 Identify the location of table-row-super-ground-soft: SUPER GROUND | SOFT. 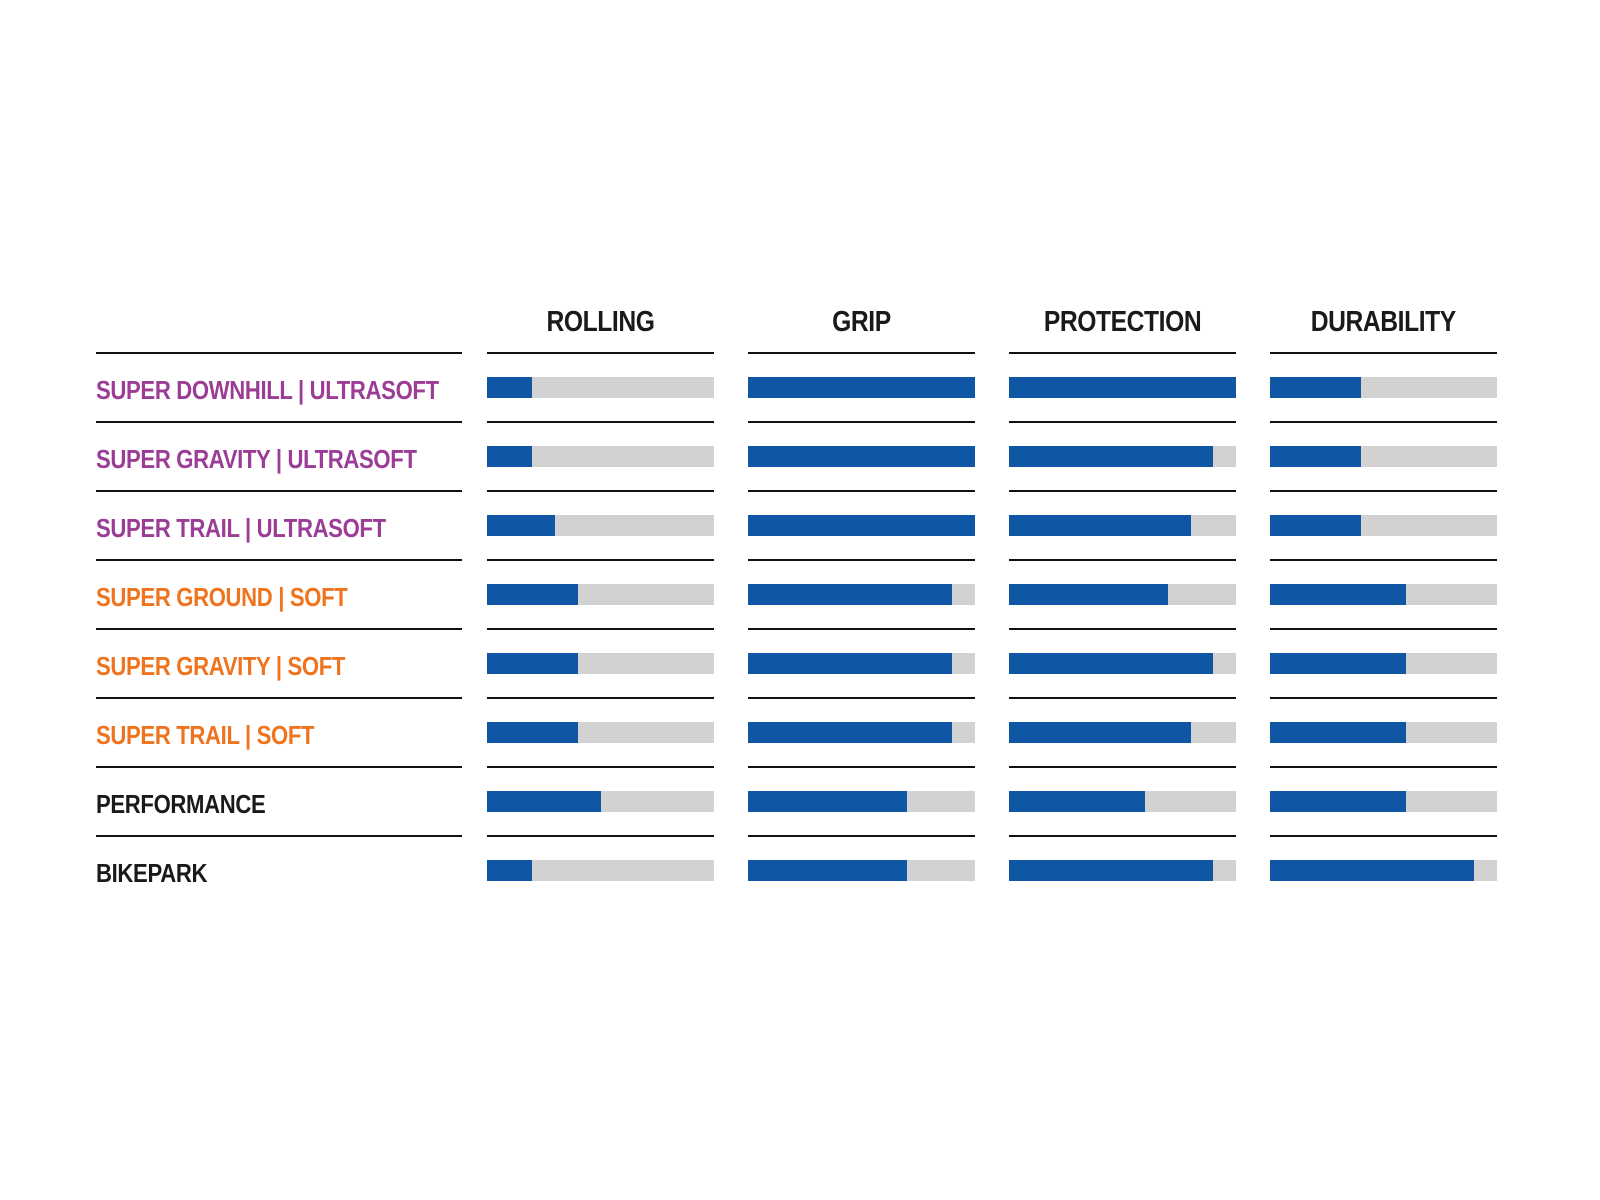
(796, 593).